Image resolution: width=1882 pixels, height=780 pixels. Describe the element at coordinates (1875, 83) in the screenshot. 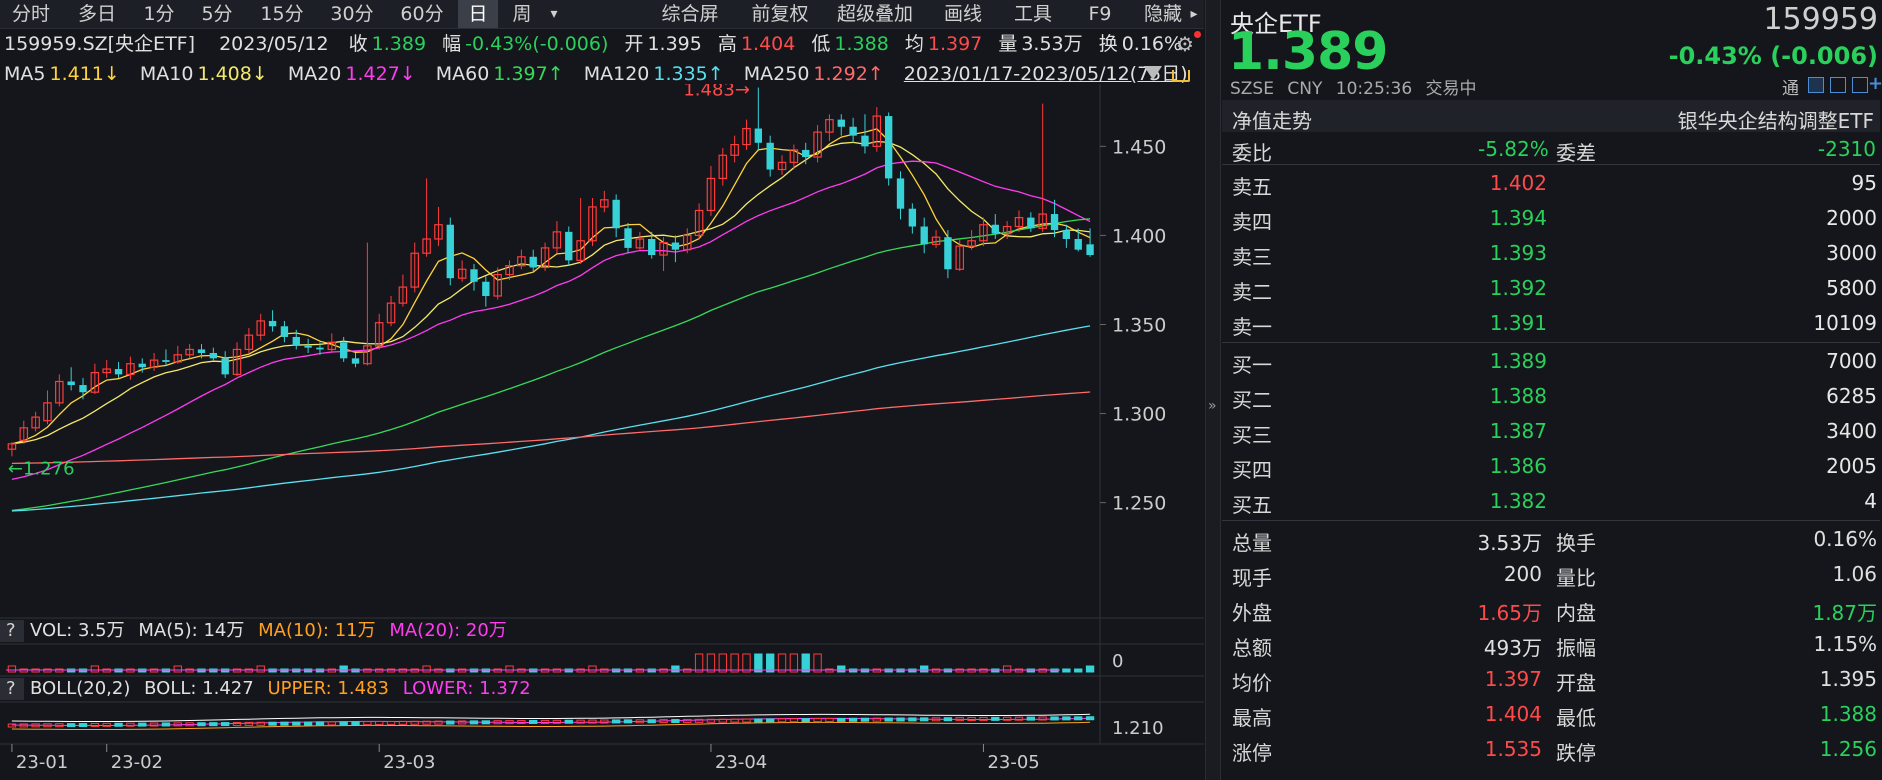

I see `add-icon: +` at that location.